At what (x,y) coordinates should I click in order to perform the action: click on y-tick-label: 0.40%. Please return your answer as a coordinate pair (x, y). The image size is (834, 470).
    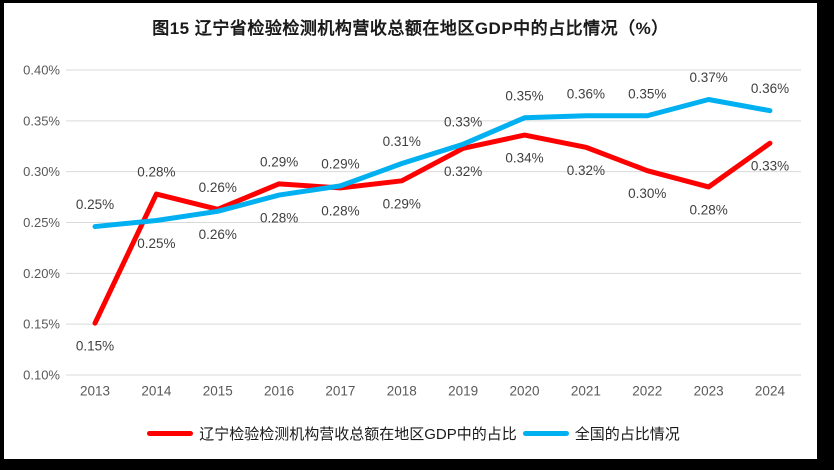
    Looking at the image, I should click on (41, 70).